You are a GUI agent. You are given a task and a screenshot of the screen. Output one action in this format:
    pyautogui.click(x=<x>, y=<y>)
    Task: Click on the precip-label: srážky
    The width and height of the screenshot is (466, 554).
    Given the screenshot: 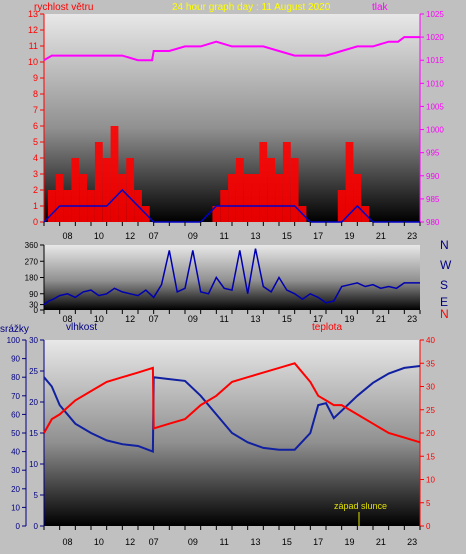 What is the action you would take?
    pyautogui.click(x=14, y=329)
    